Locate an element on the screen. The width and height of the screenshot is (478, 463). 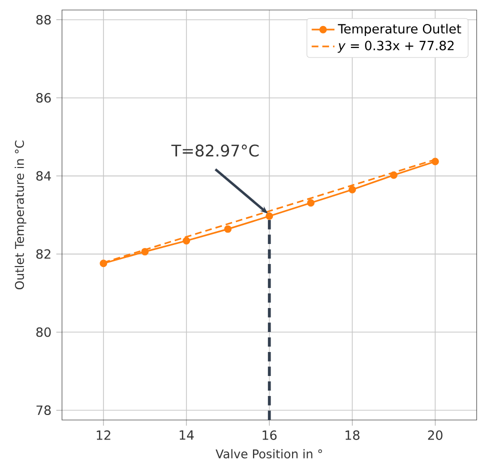
y-tick-label: 86 is located at coordinates (43, 98).